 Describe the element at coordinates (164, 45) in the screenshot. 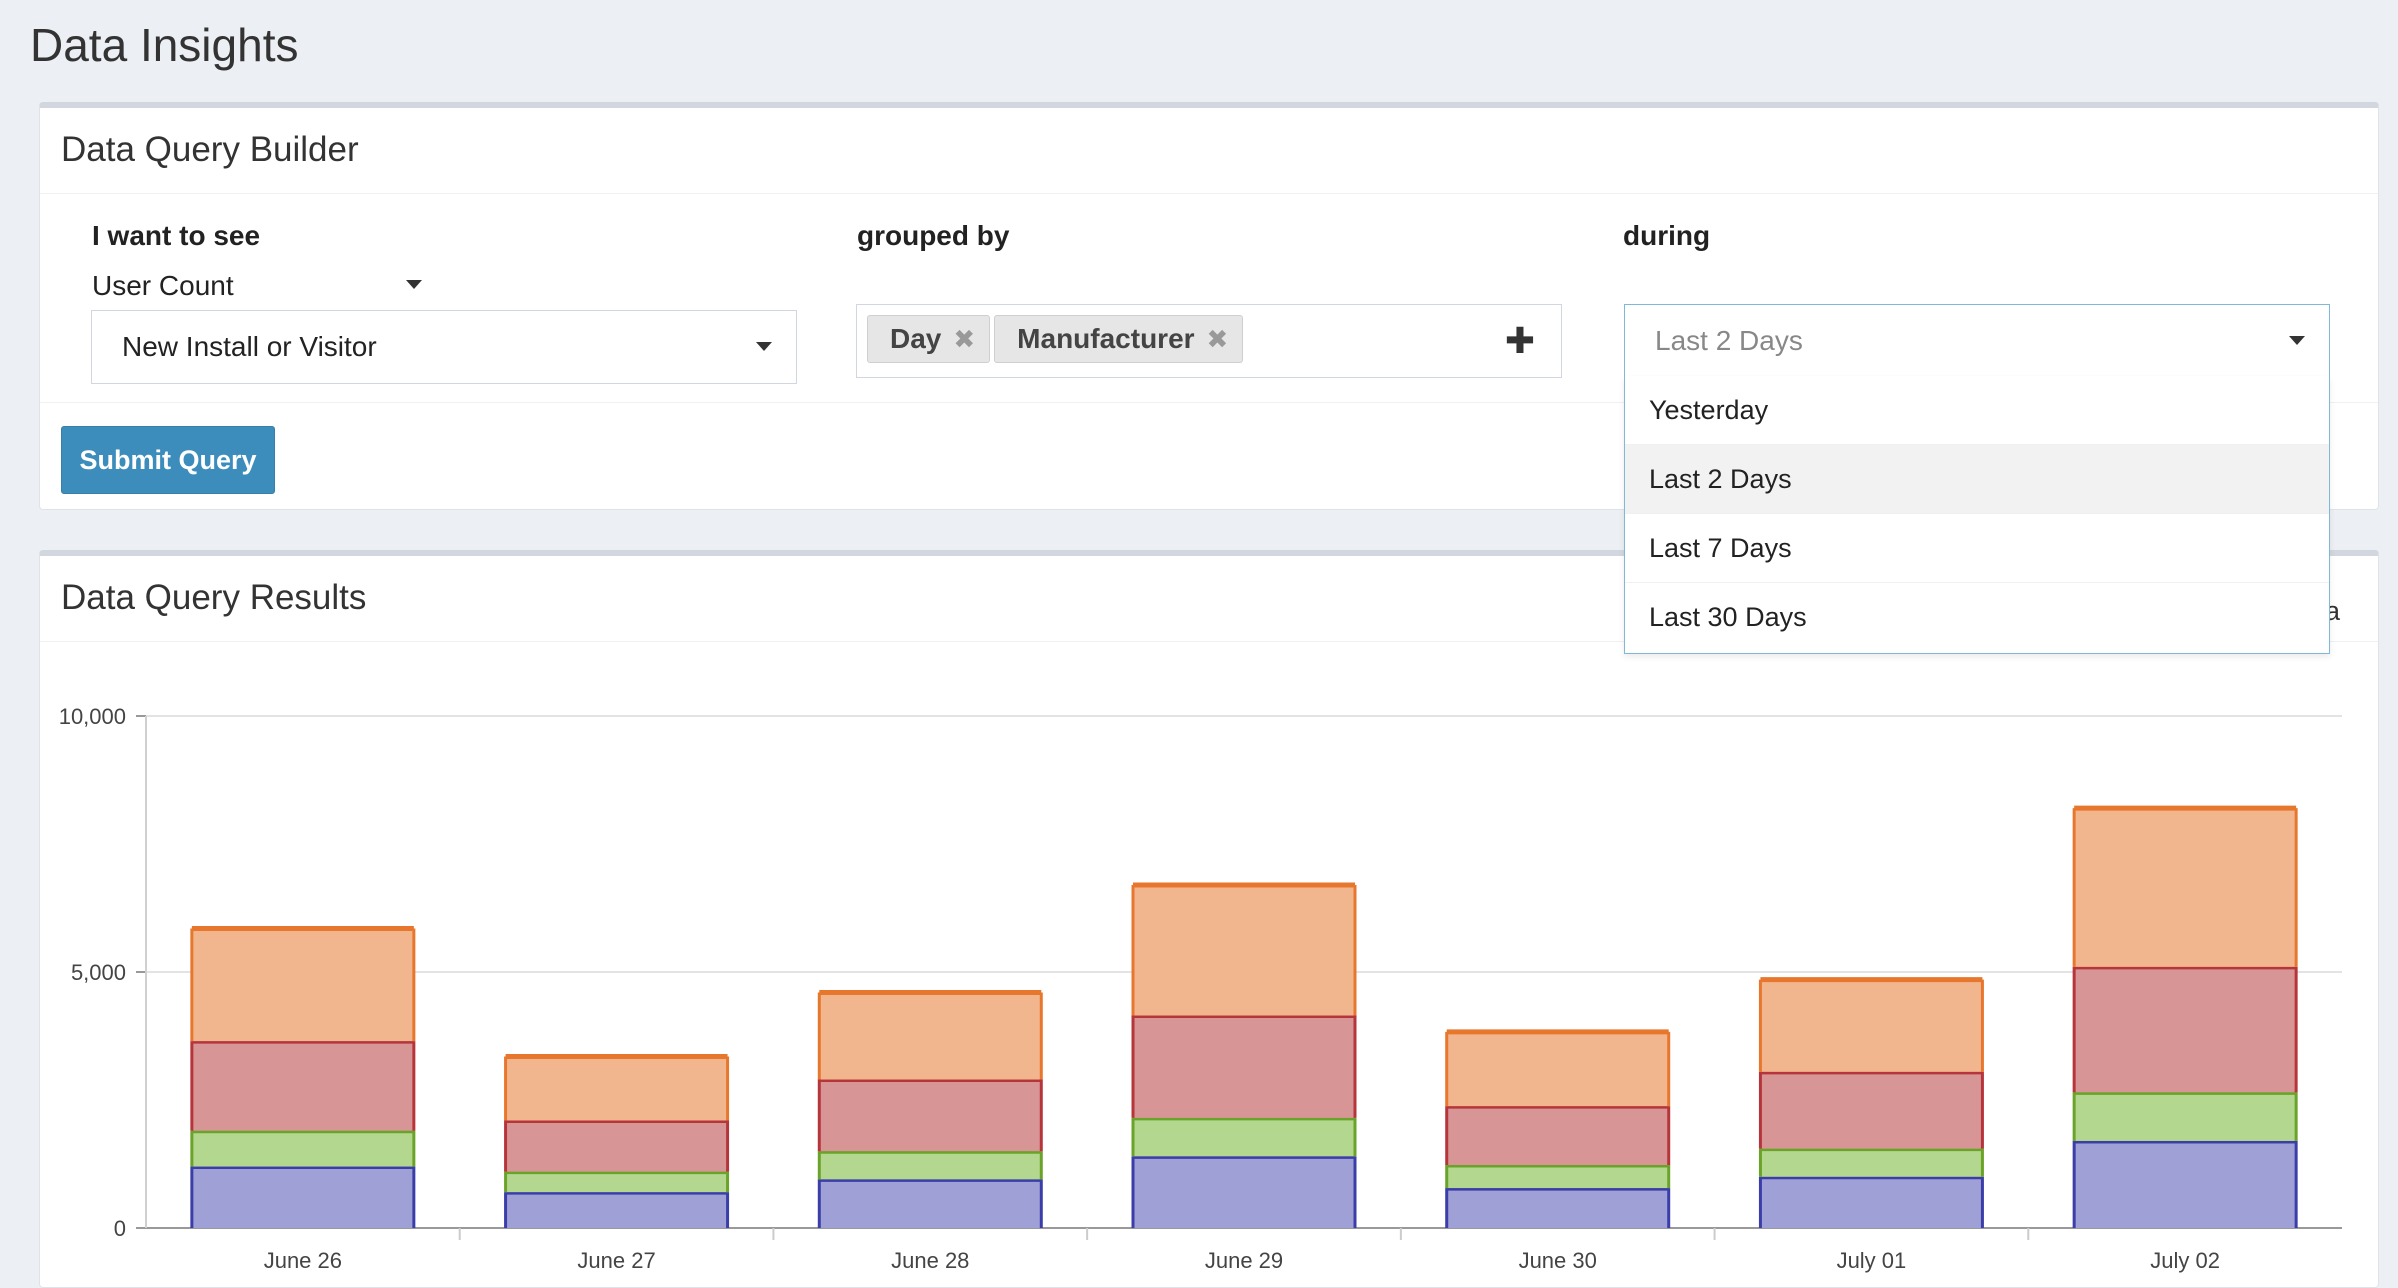

I see `page-title: Data Insights` at that location.